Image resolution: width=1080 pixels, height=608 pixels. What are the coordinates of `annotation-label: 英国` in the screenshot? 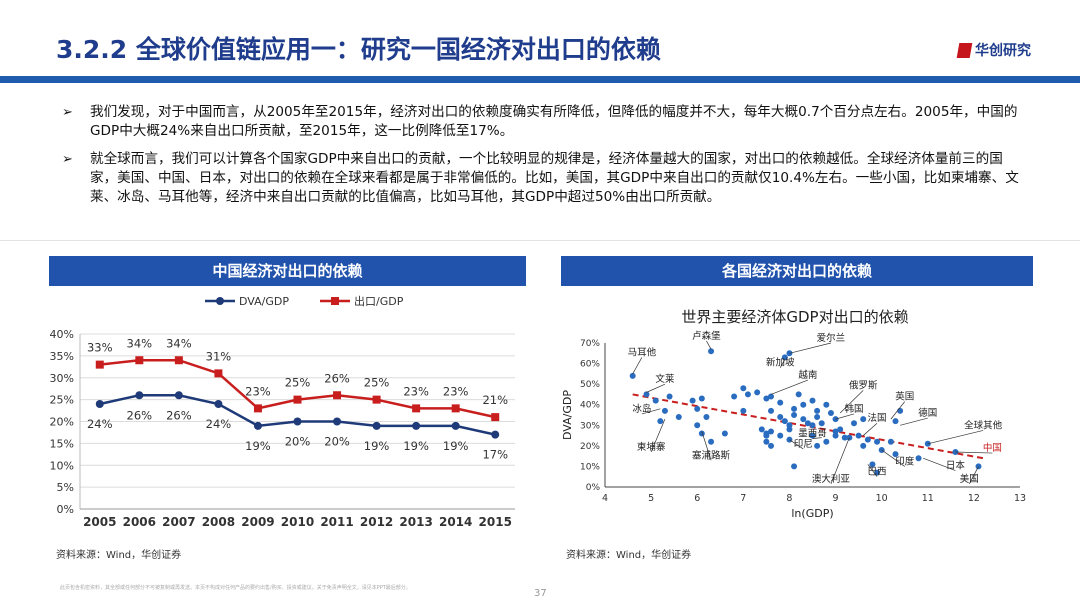 It's located at (904, 397).